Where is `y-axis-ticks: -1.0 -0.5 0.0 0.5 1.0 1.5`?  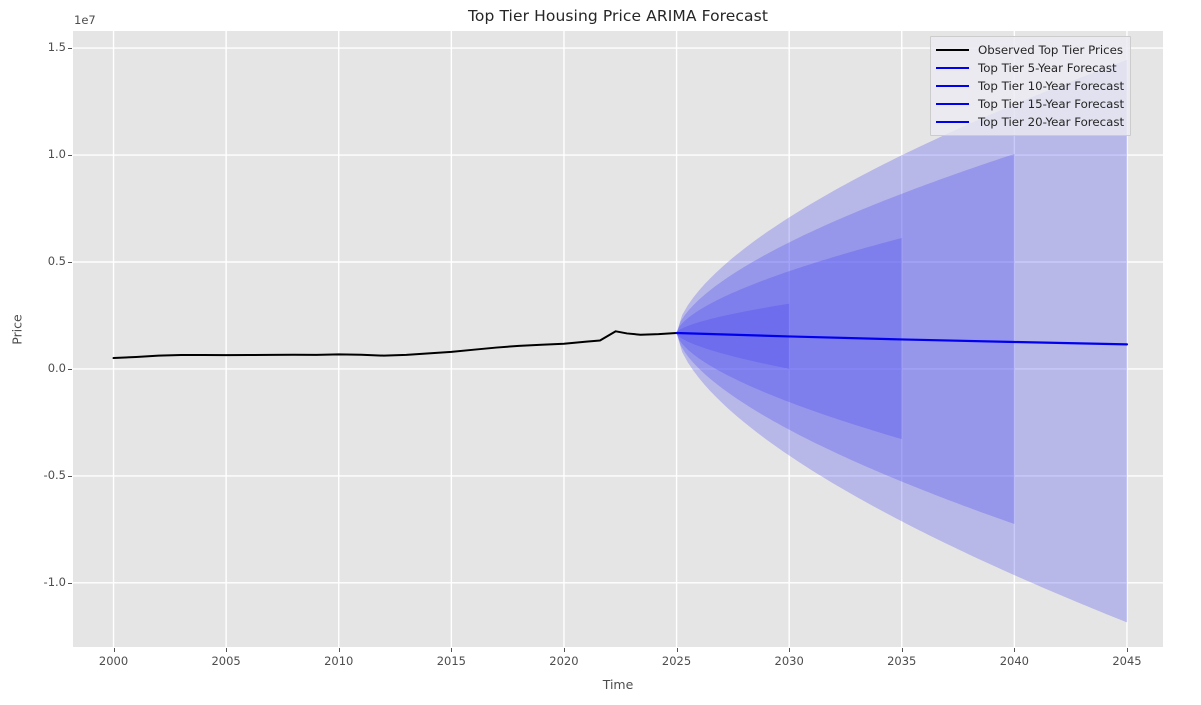
y-axis-ticks: -1.0 -0.5 0.0 0.5 1.0 1.5 is located at coordinates (36, 352).